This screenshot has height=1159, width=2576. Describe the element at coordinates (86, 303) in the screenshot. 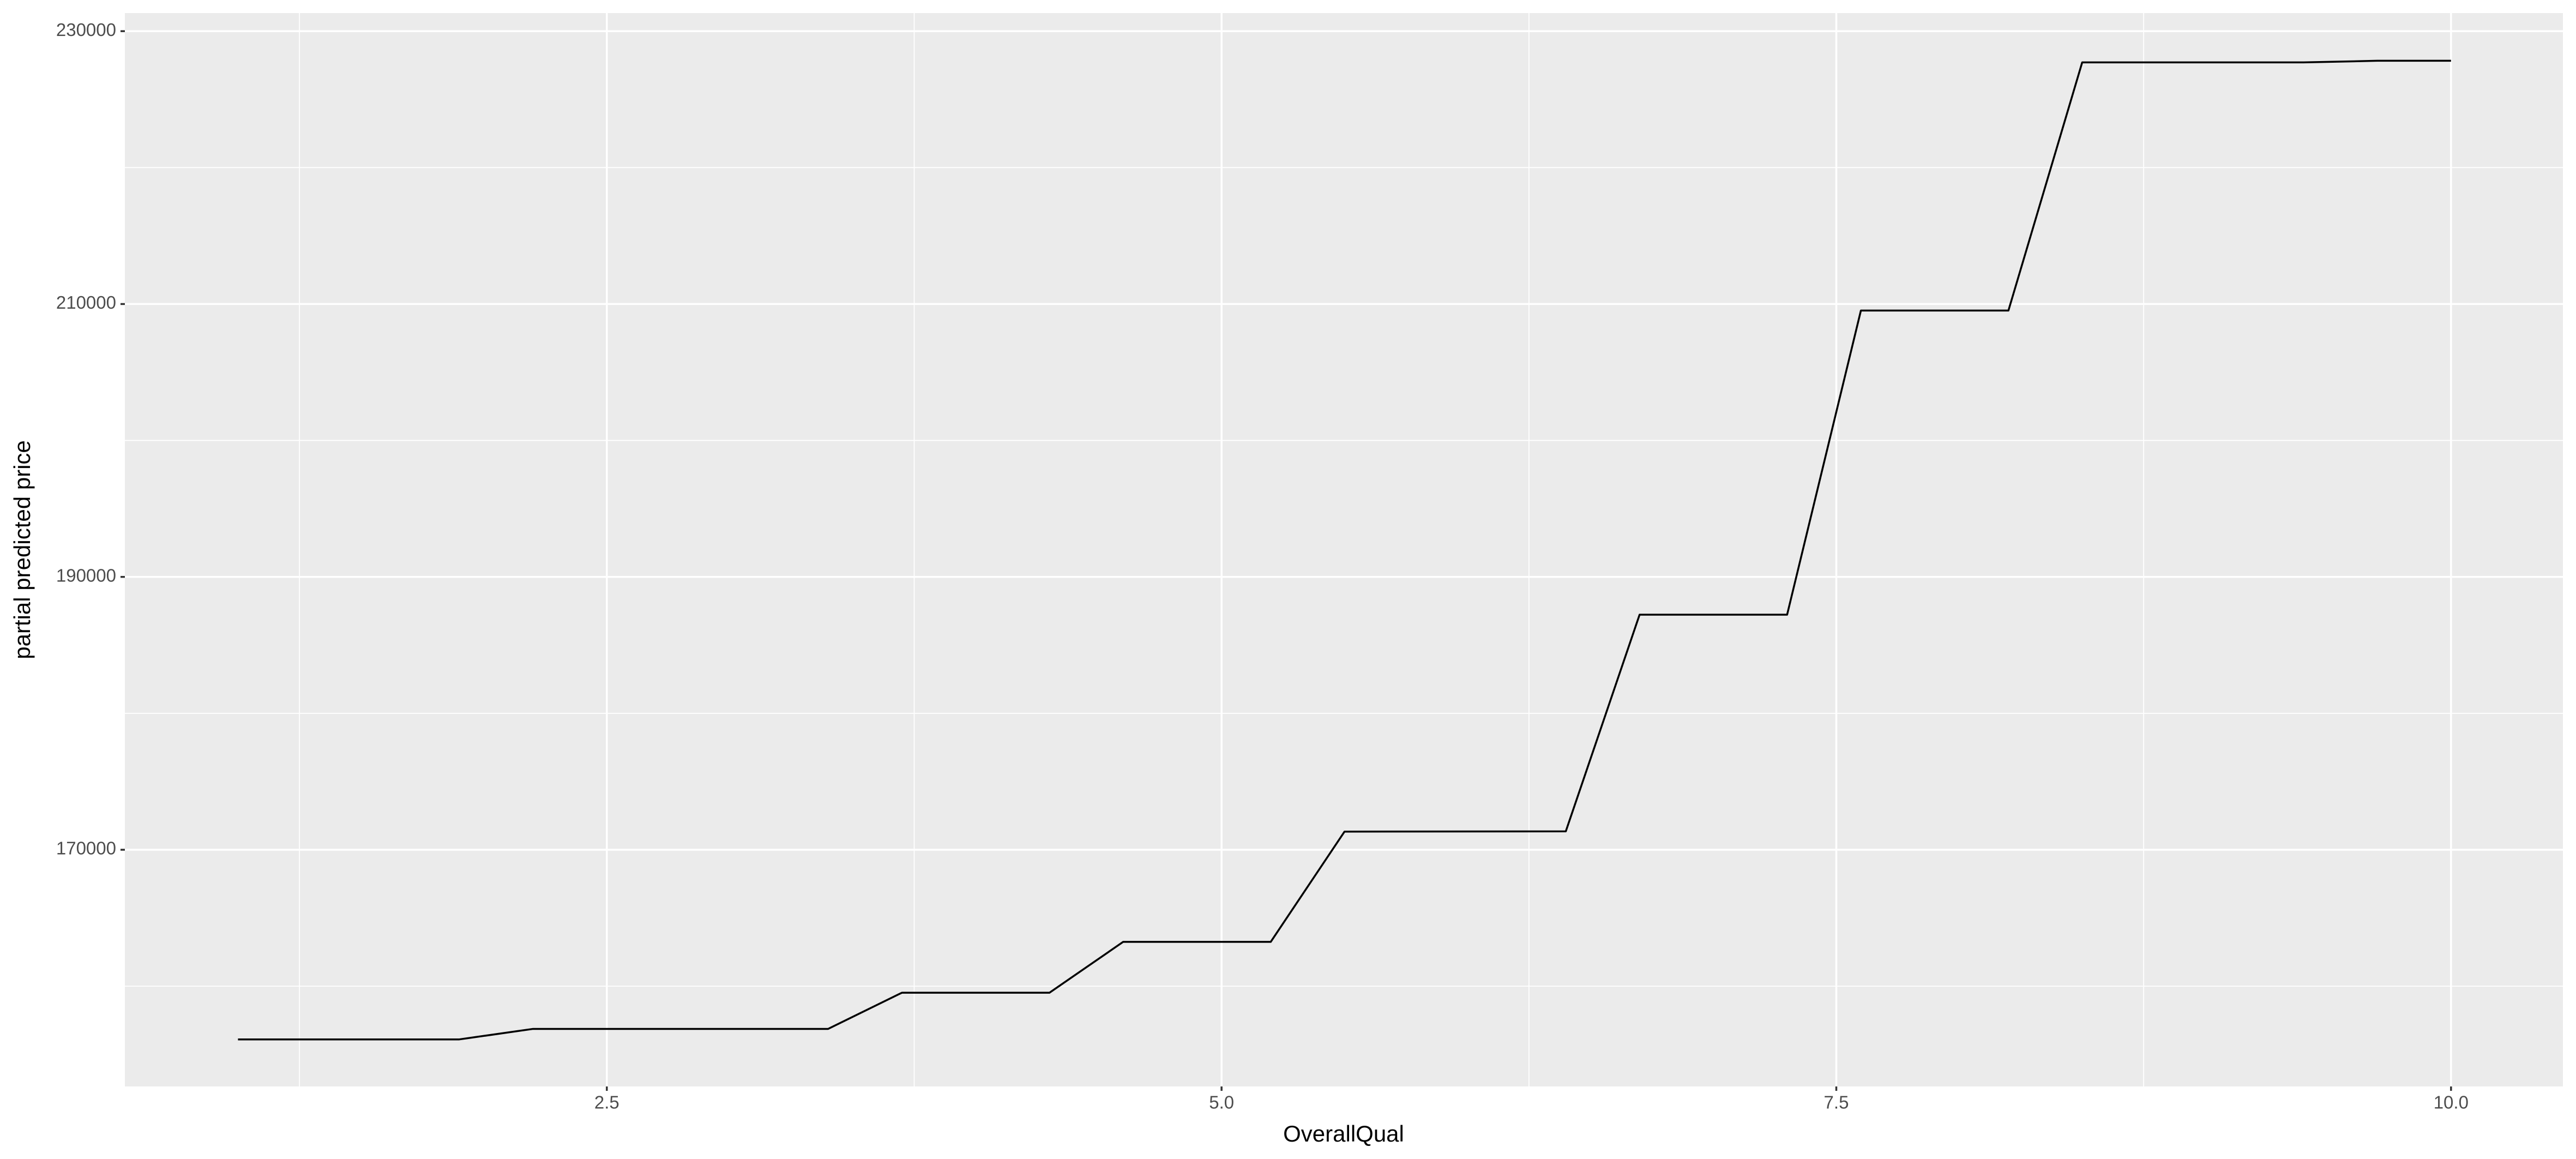

I see `y-tick-label: 210000` at that location.